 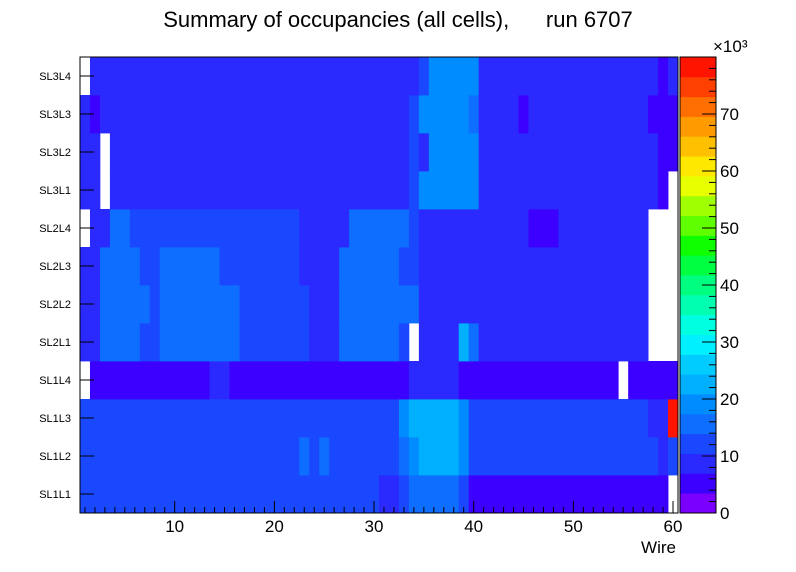 What do you see at coordinates (55, 343) in the screenshot?
I see `y-tick-label: SL2L1` at bounding box center [55, 343].